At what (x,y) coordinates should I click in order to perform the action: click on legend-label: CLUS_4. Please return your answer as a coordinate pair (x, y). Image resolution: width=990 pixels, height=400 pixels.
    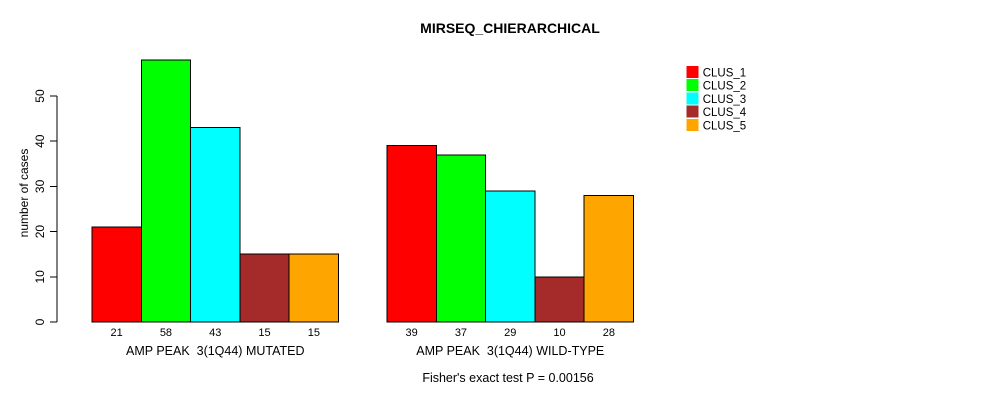
    Looking at the image, I should click on (725, 113).